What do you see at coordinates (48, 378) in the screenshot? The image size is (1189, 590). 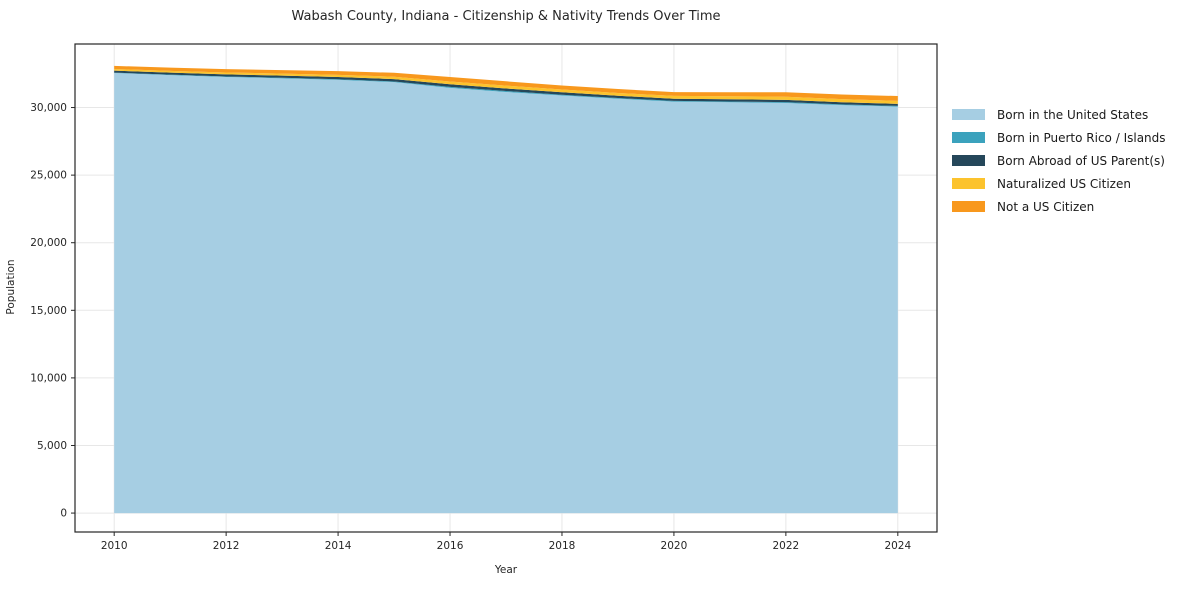 I see `y-tick-label: 10,000` at bounding box center [48, 378].